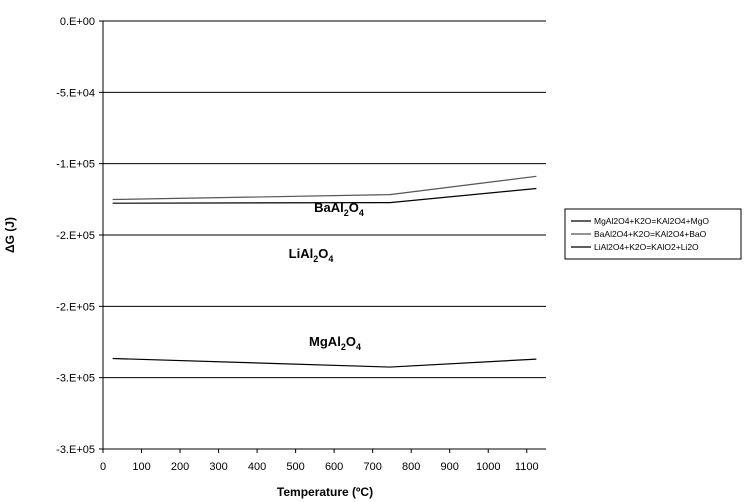  I want to click on x-tick-label: 600, so click(334, 467).